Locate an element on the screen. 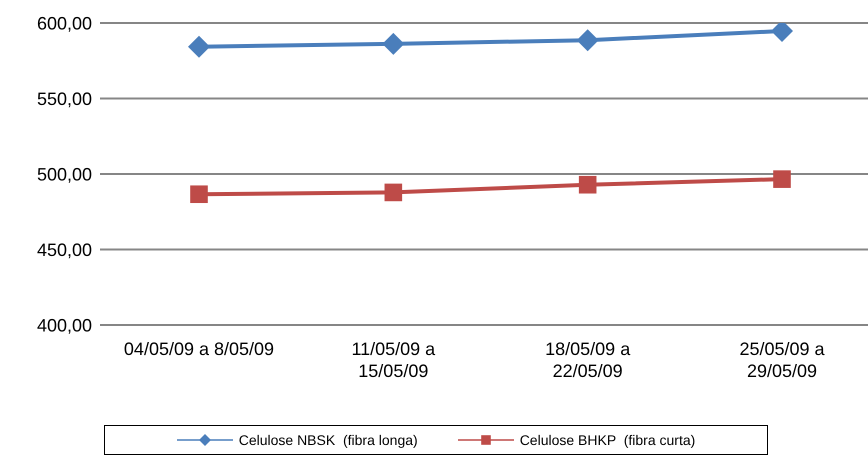  x-tick-label: 04/05/09 a 8/05/09 is located at coordinates (199, 349).